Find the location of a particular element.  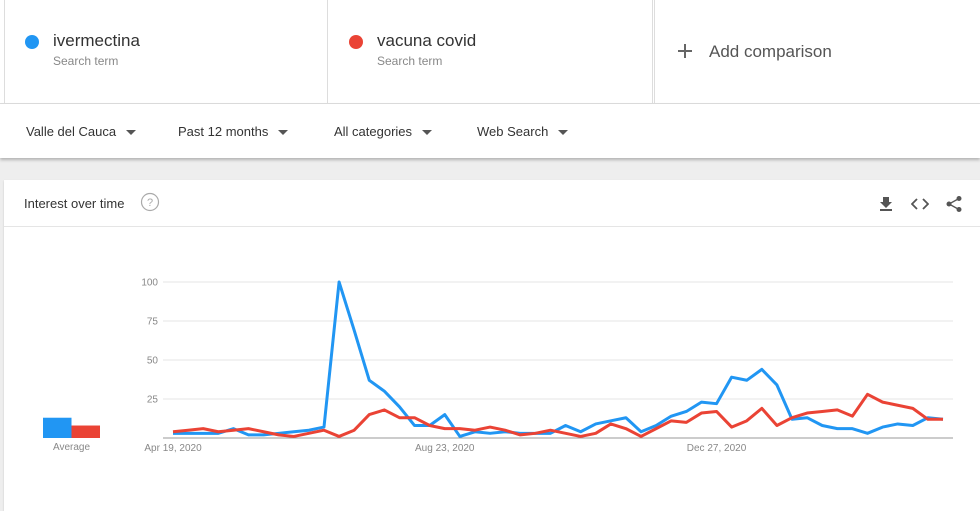

help-glyph: ? is located at coordinates (150, 203).